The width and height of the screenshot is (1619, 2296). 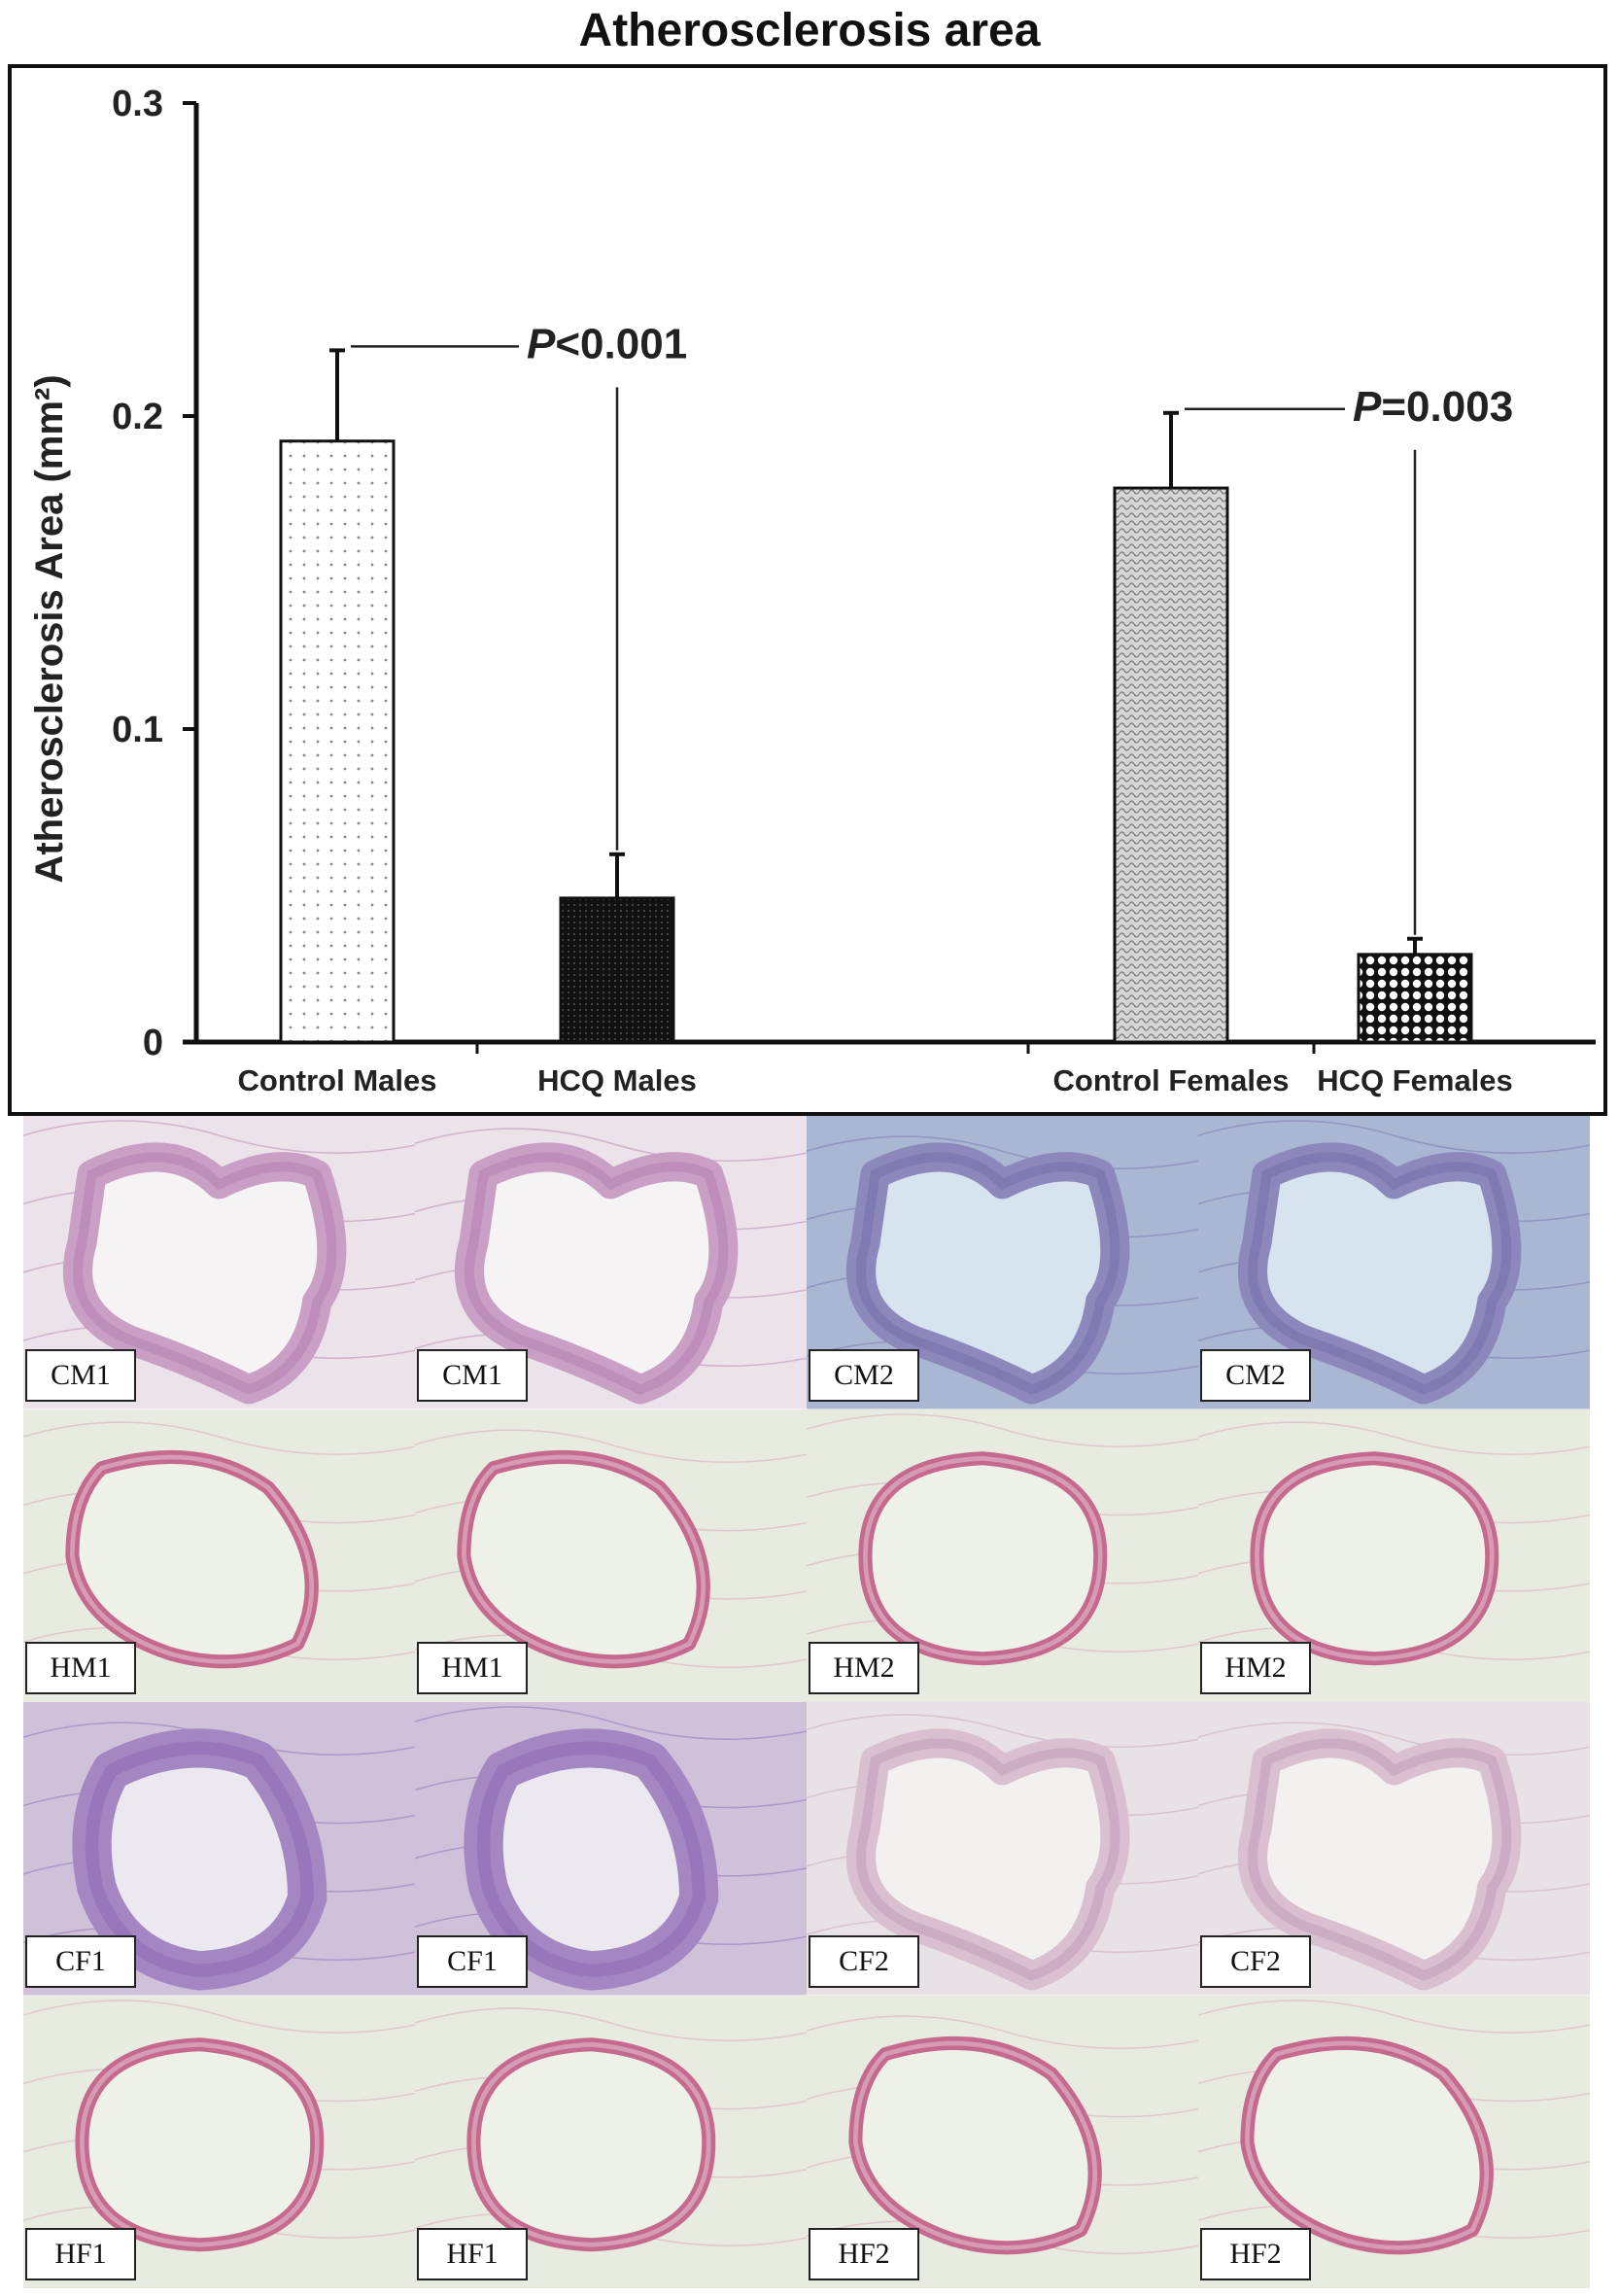 What do you see at coordinates (1415, 1080) in the screenshot?
I see `category-label: HCQ Females` at bounding box center [1415, 1080].